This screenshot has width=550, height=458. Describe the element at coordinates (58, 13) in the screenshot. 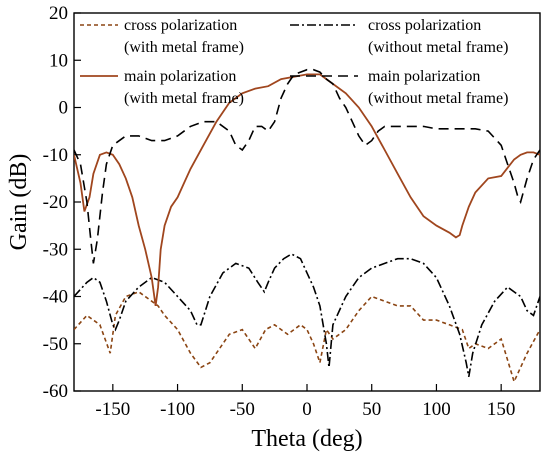

I see `y-tick-label: 20` at that location.